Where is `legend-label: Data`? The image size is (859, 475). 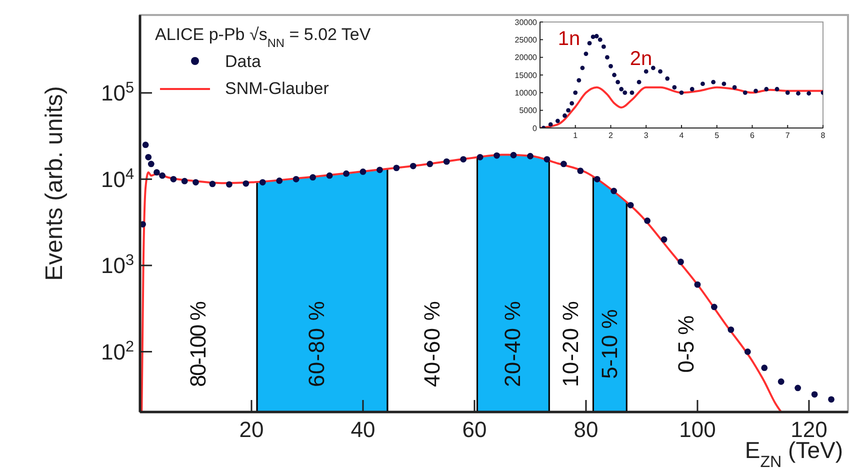
legend-label: Data is located at coordinates (243, 61).